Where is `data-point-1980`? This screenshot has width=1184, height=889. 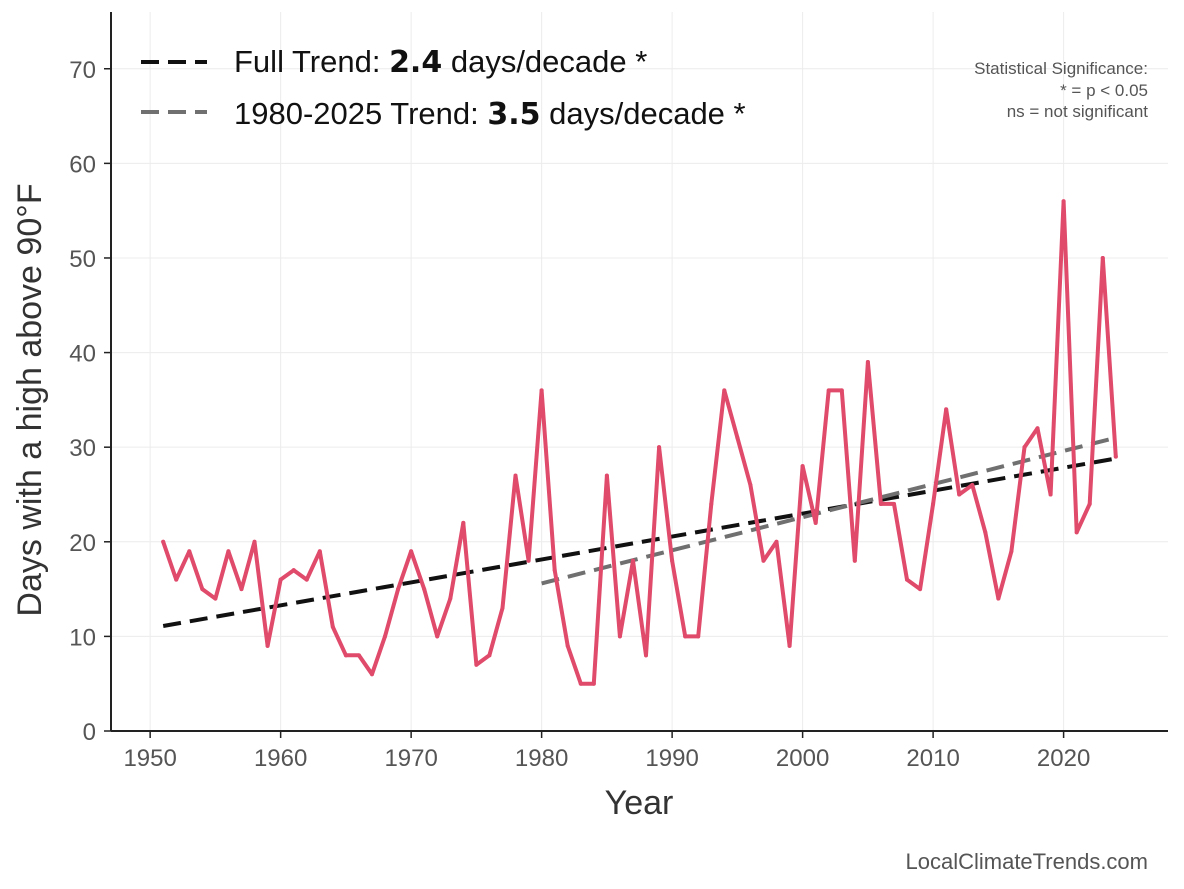 data-point-1980 is located at coordinates (541, 390).